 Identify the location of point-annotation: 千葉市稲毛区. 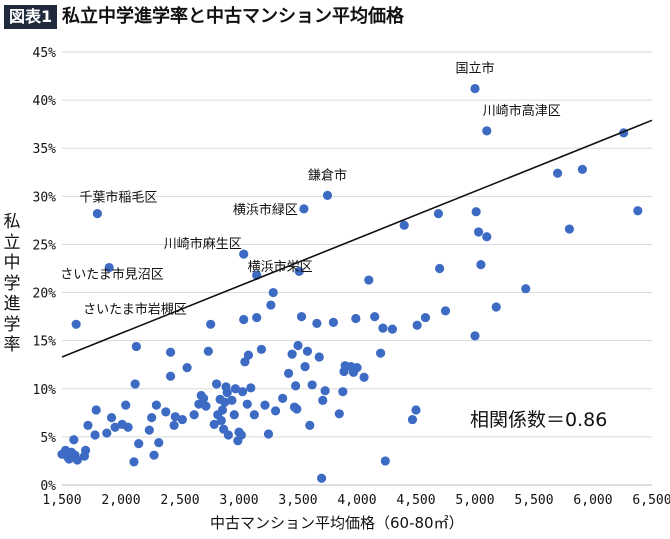
(118, 198).